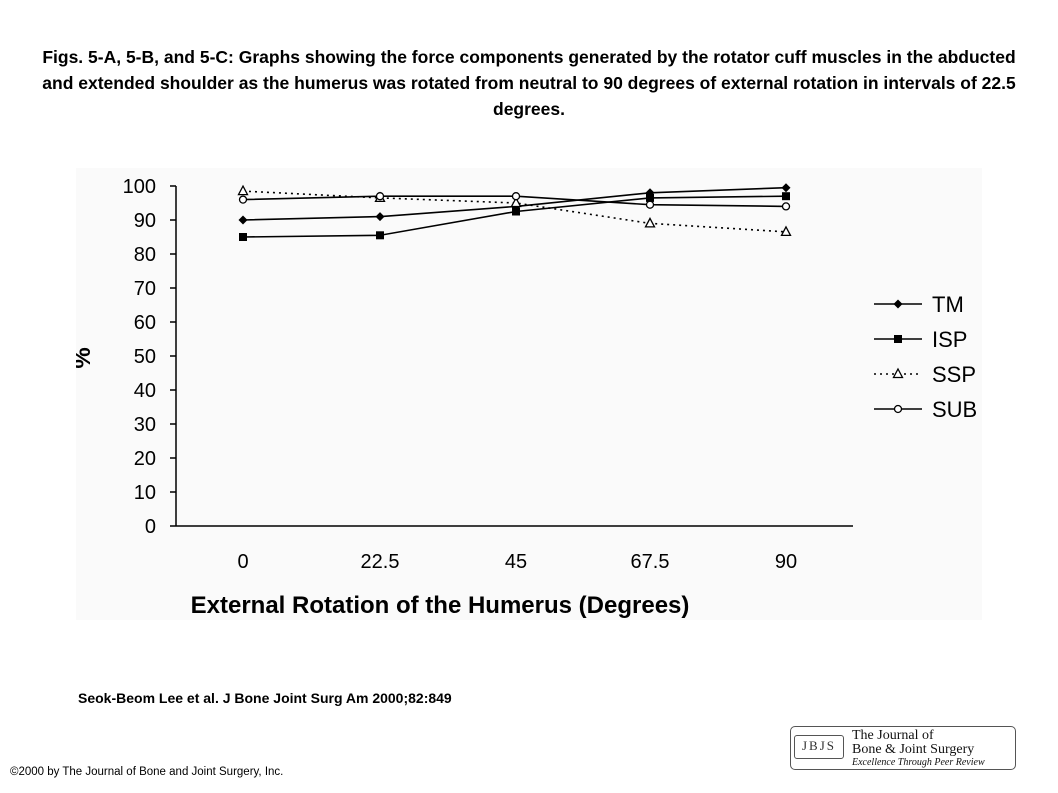 This screenshot has height=793, width=1058. What do you see at coordinates (242, 562) in the screenshot?
I see `x-tick-label: 0` at bounding box center [242, 562].